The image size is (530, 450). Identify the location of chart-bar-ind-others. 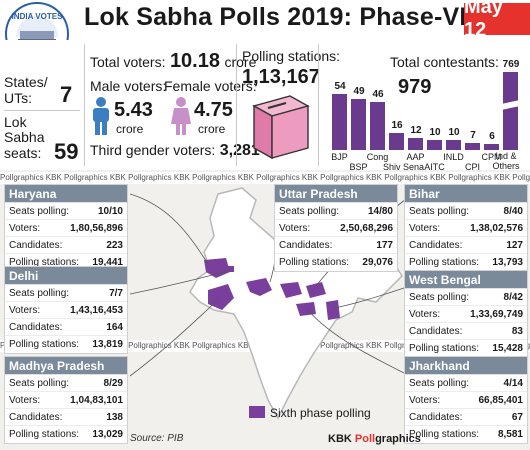
(510, 111).